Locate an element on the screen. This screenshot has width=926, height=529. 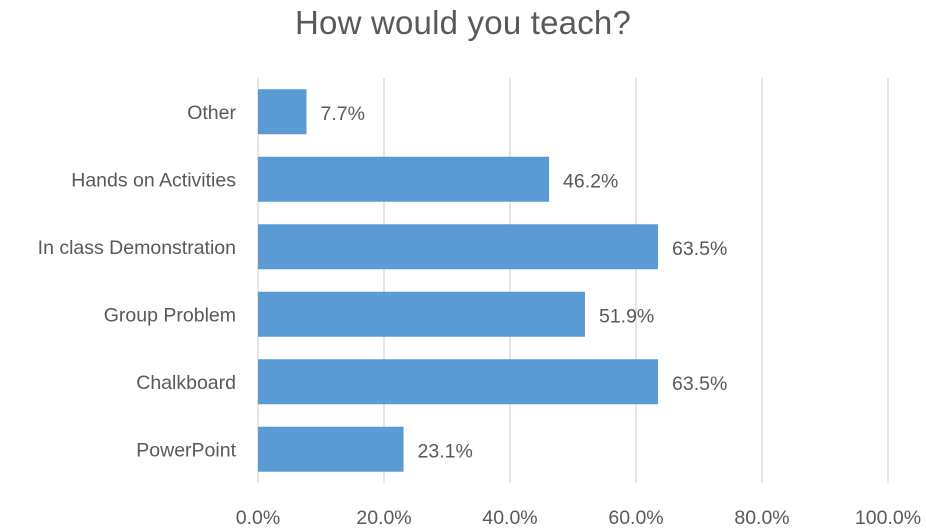
x-tick-label: 20.0% is located at coordinates (383, 518).